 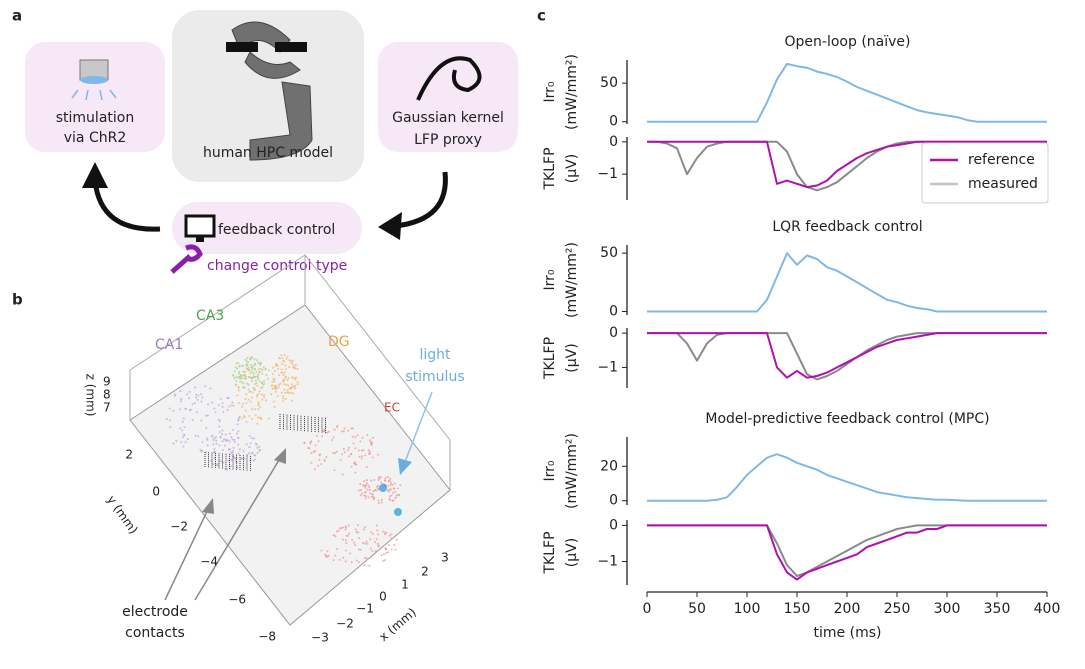 What do you see at coordinates (107, 382) in the screenshot?
I see `z-tick: 9` at bounding box center [107, 382].